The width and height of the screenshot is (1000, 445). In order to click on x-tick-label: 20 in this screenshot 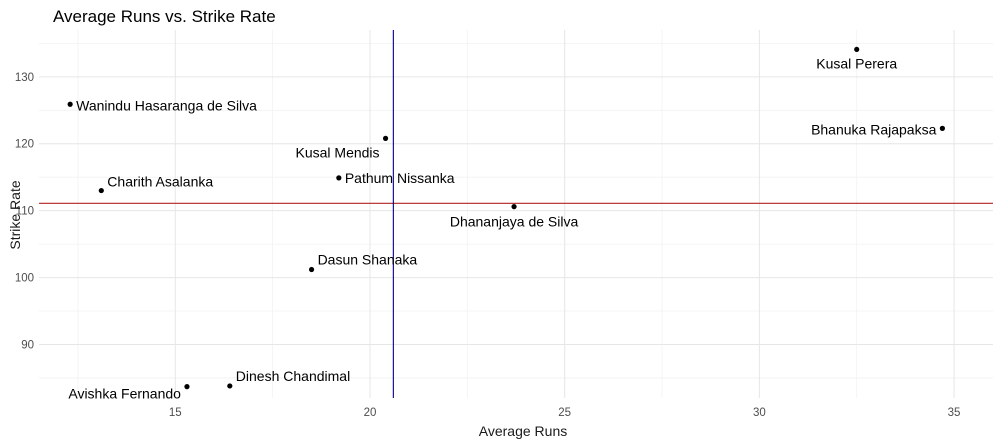, I will do `click(370, 413)`.